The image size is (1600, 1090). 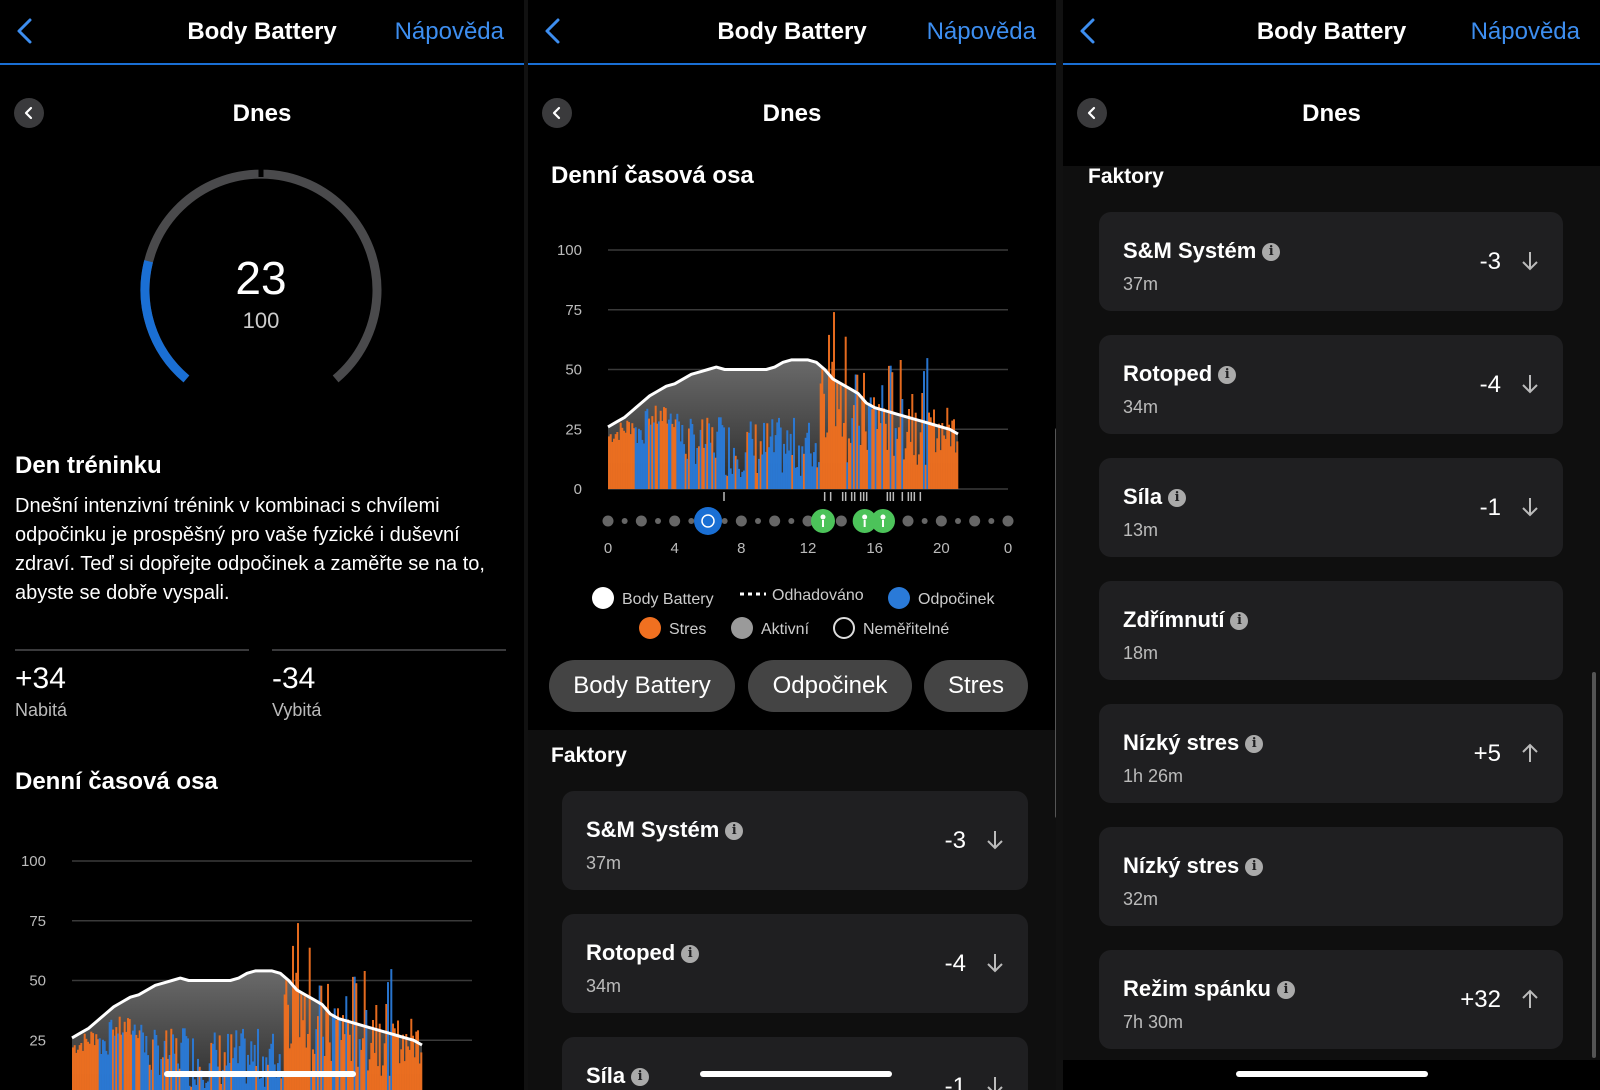 I want to click on factor-card: Nízký stres i 1h 26m +5, so click(x=1331, y=753).